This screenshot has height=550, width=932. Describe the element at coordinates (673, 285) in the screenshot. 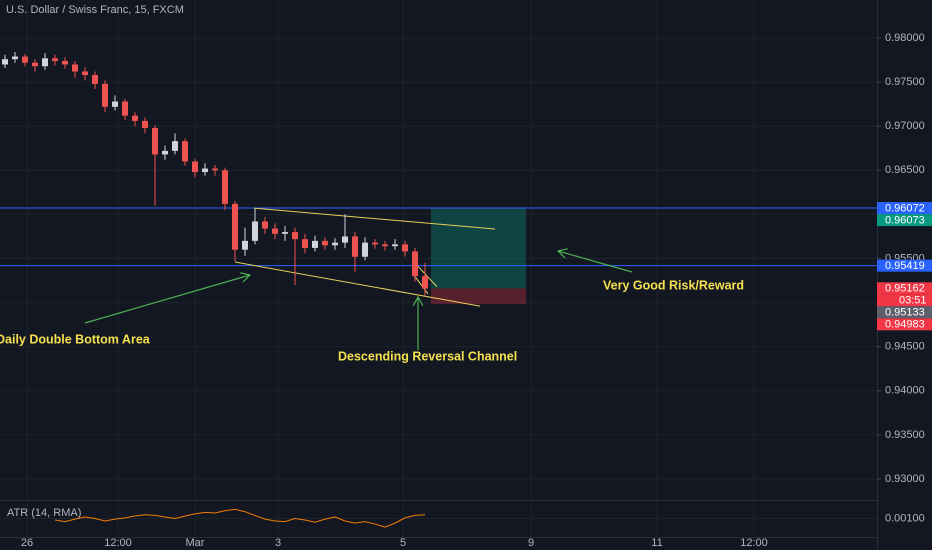

I see `annotation: Very Good Risk/Reward` at that location.